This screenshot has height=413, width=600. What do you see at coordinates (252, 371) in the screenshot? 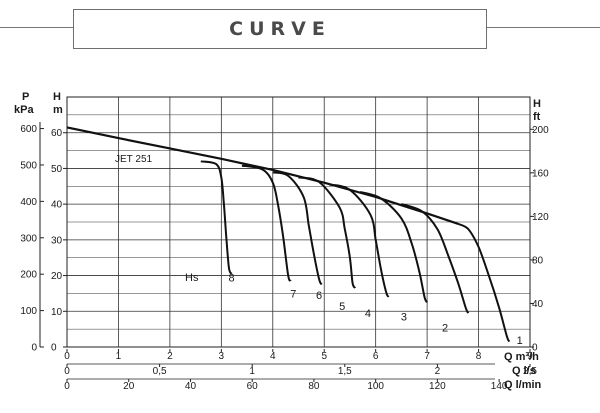
I see `x-tick-label-ls: 1` at bounding box center [252, 371].